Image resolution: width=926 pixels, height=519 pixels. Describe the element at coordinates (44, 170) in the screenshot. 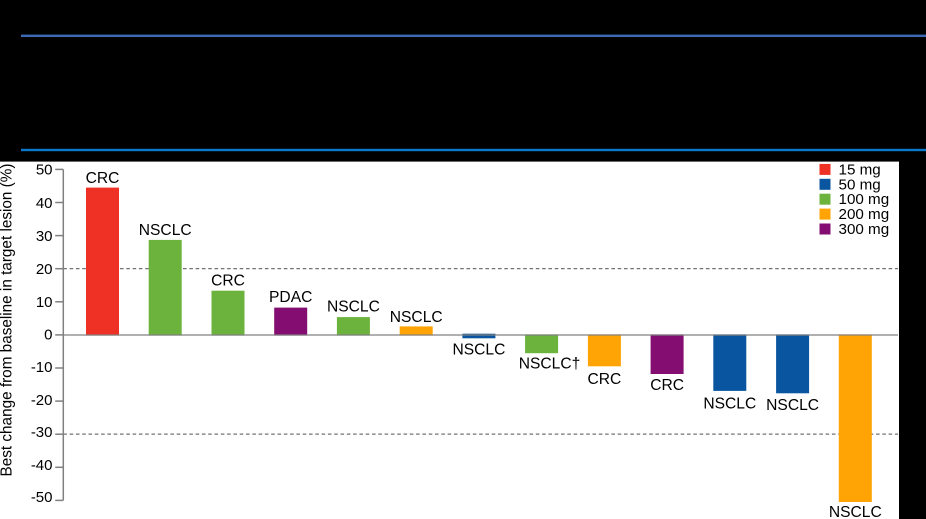

I see `svg-text: 50` at that location.